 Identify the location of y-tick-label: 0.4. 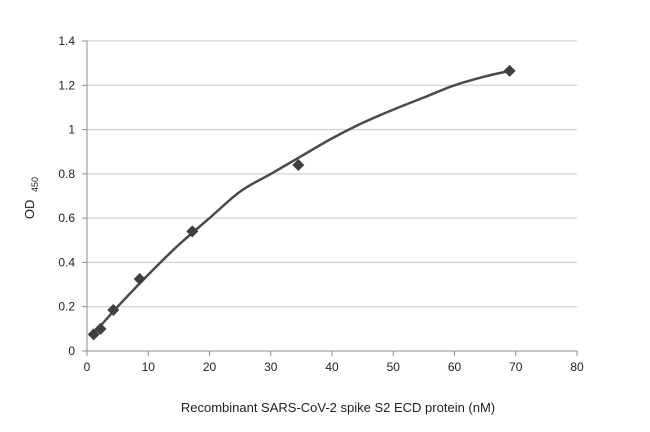
(66, 262).